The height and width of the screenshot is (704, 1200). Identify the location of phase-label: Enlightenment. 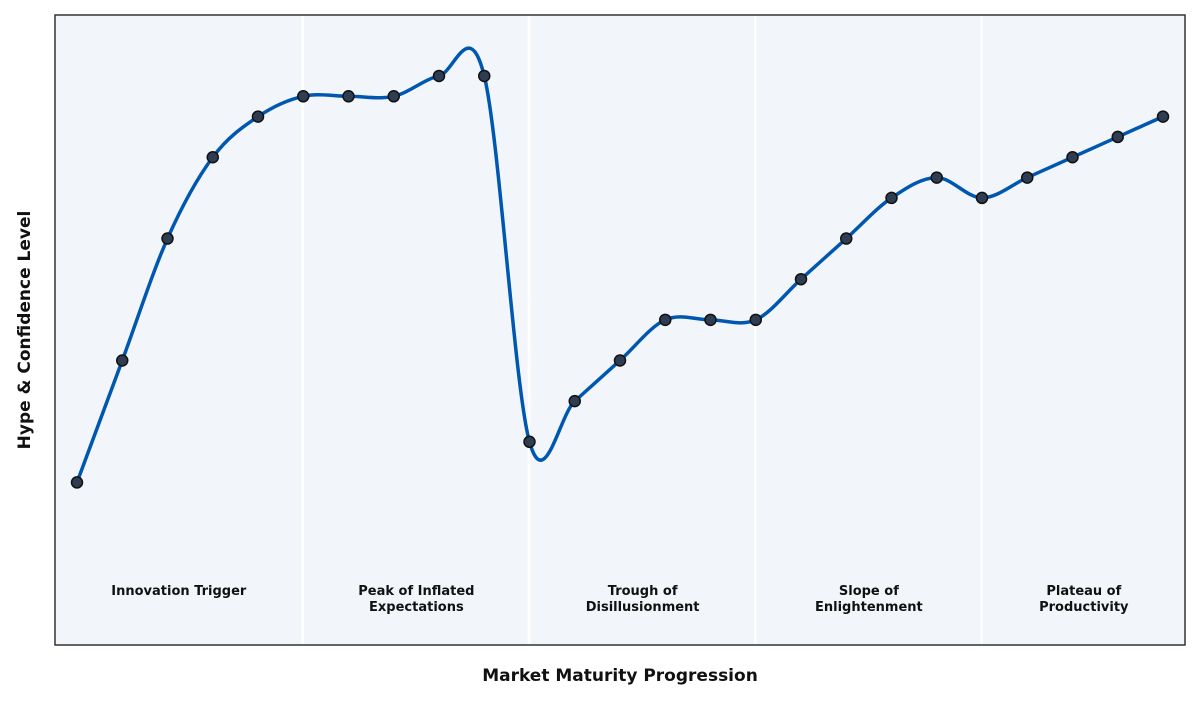
(869, 607).